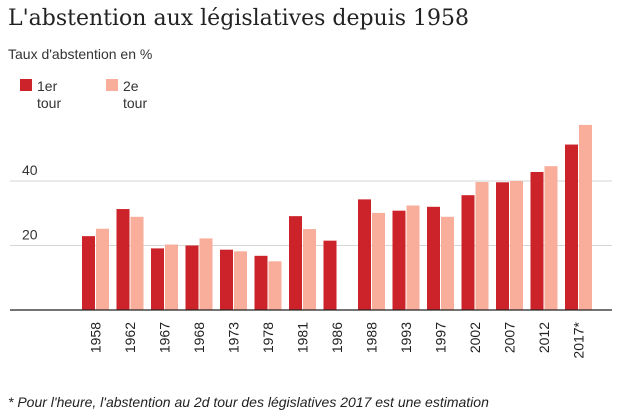 Image resolution: width=623 pixels, height=418 pixels. What do you see at coordinates (571, 227) in the screenshot?
I see `bar-first-round-2017` at bounding box center [571, 227].